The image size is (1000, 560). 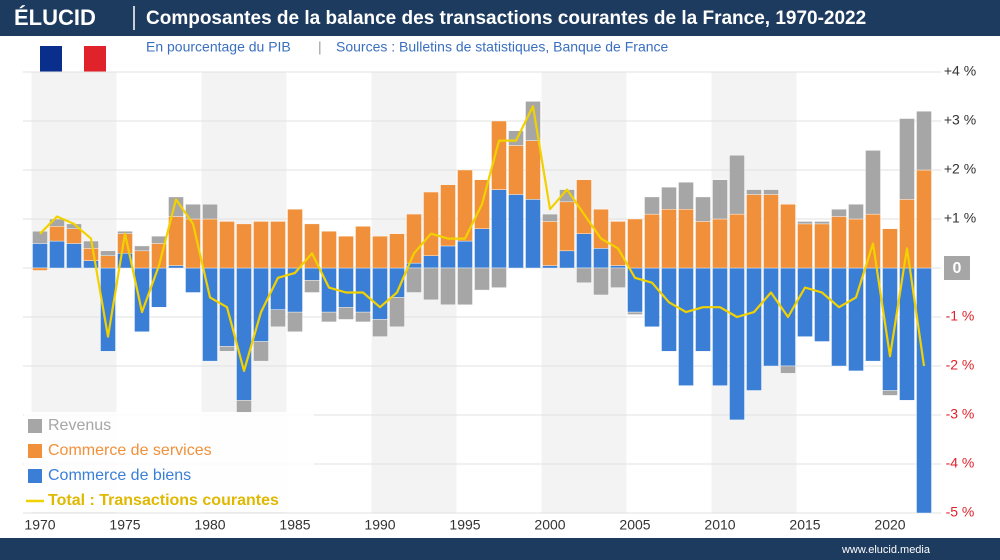 I want to click on y-tick-label: -3 %, so click(x=960, y=414).